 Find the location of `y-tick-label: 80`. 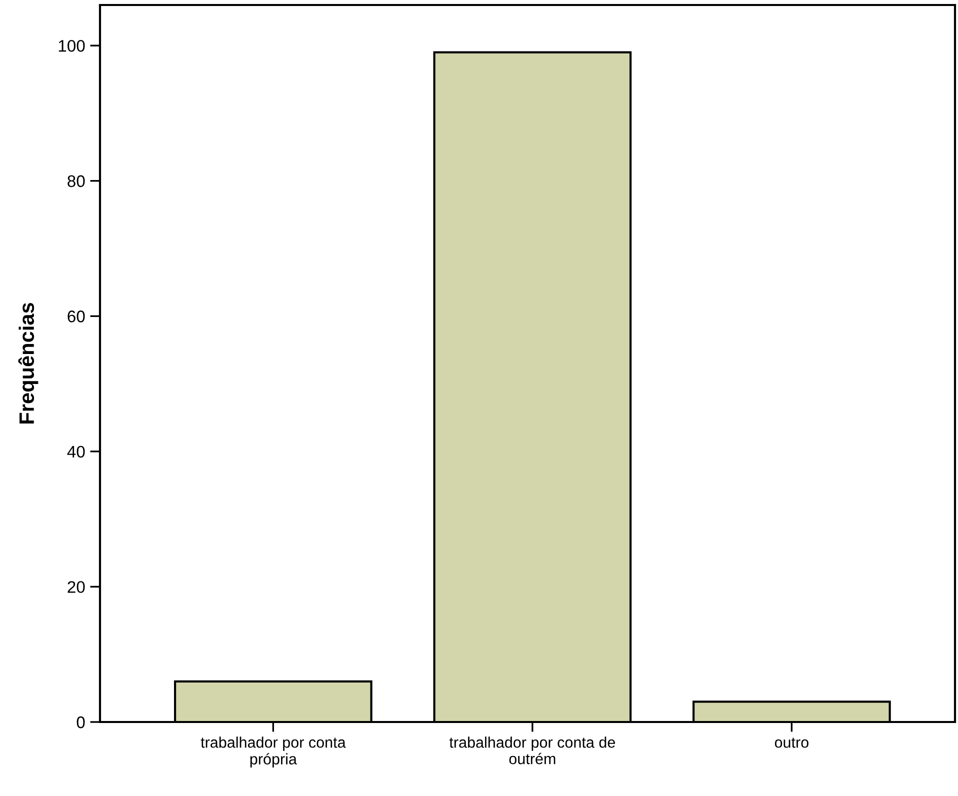

y-tick-label: 80 is located at coordinates (76, 181).